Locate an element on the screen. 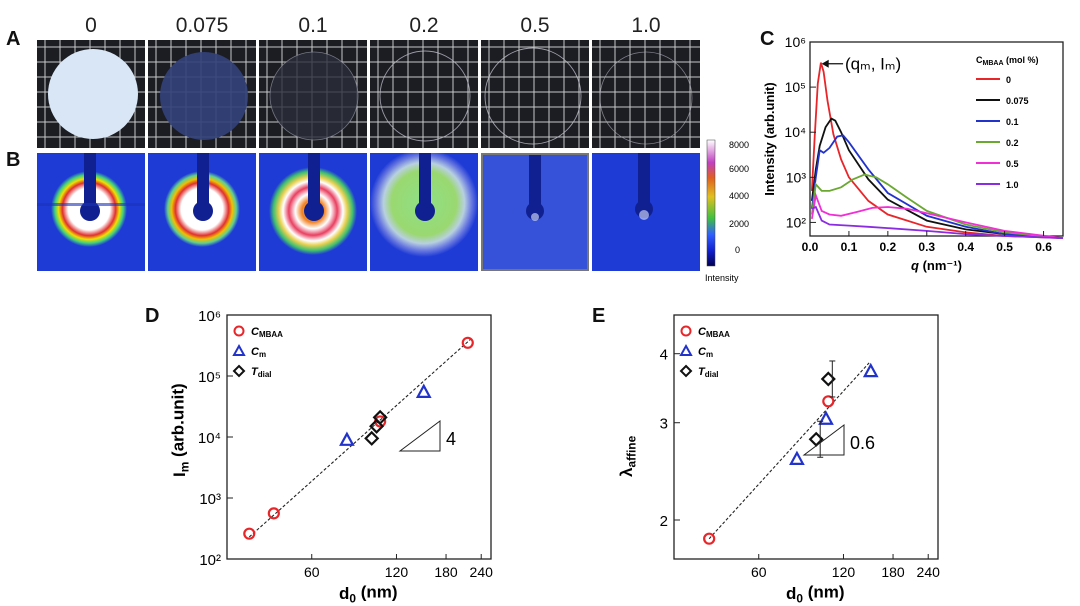  x-axis-label: d0 (nm) is located at coordinates (368, 592).